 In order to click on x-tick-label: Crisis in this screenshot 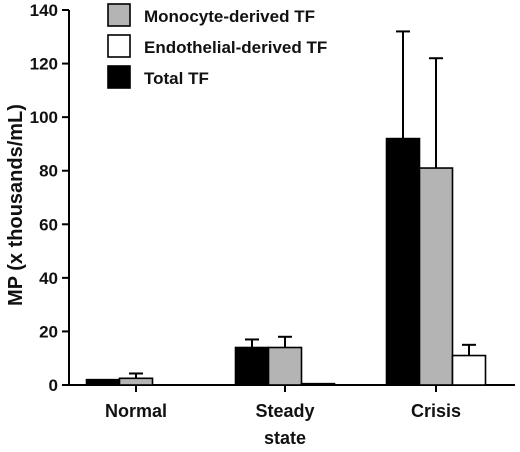, I will do `click(436, 411)`.